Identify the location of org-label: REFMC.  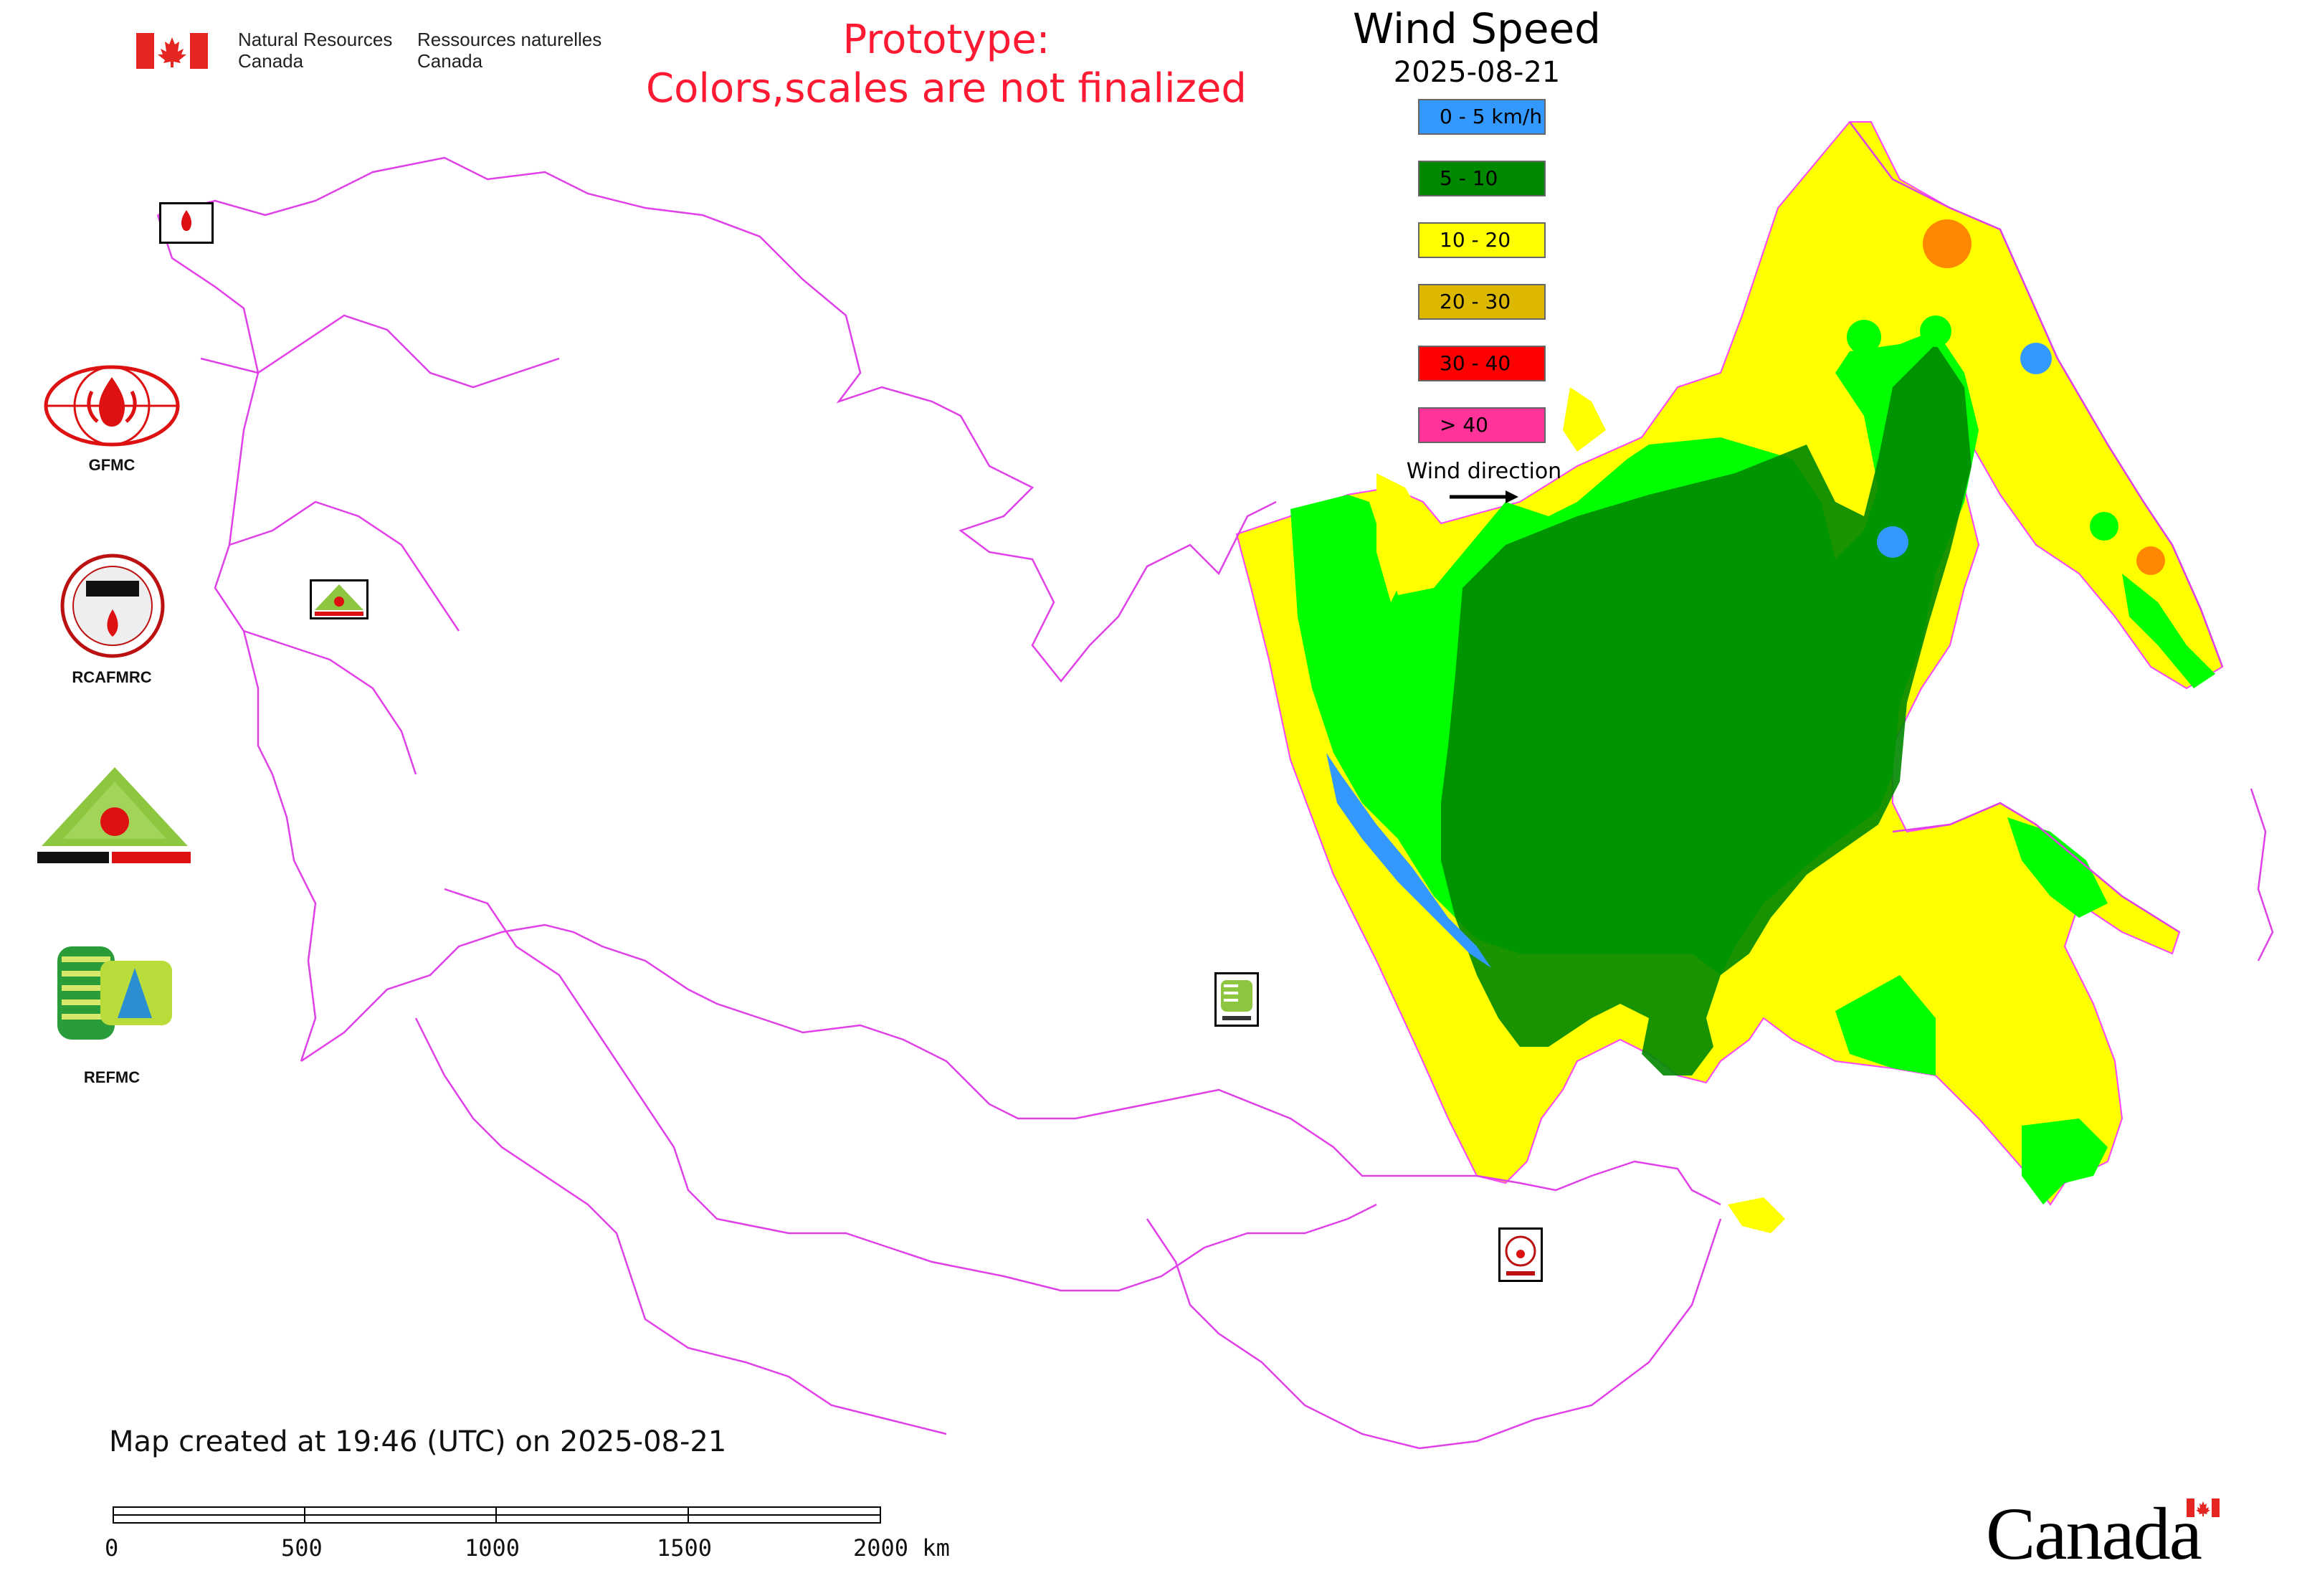
(112, 1077).